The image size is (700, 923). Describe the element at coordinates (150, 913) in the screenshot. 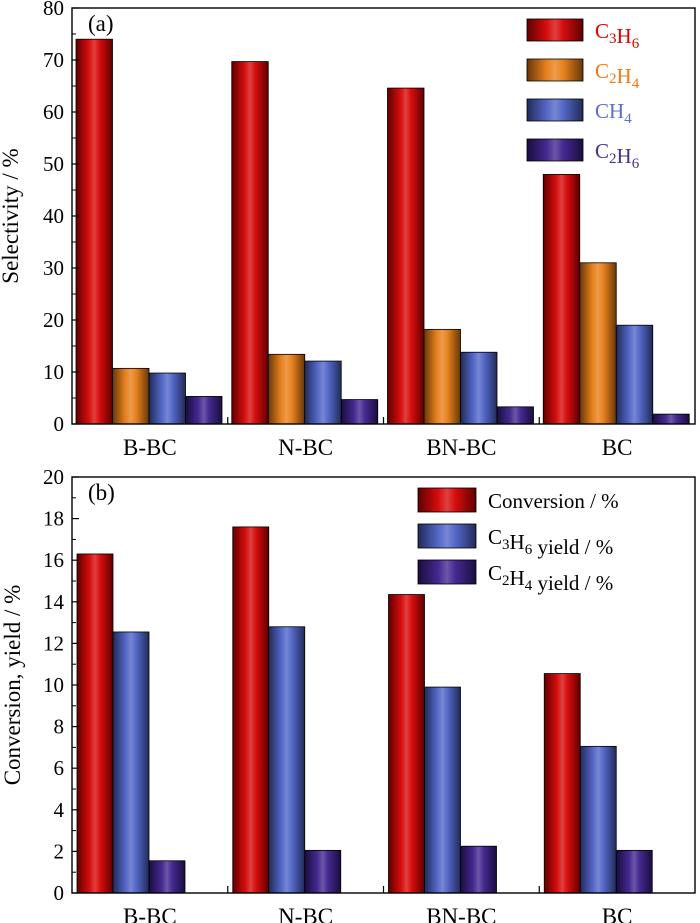

I see `panel-b-xtick-label-b-bc: B-BC` at that location.